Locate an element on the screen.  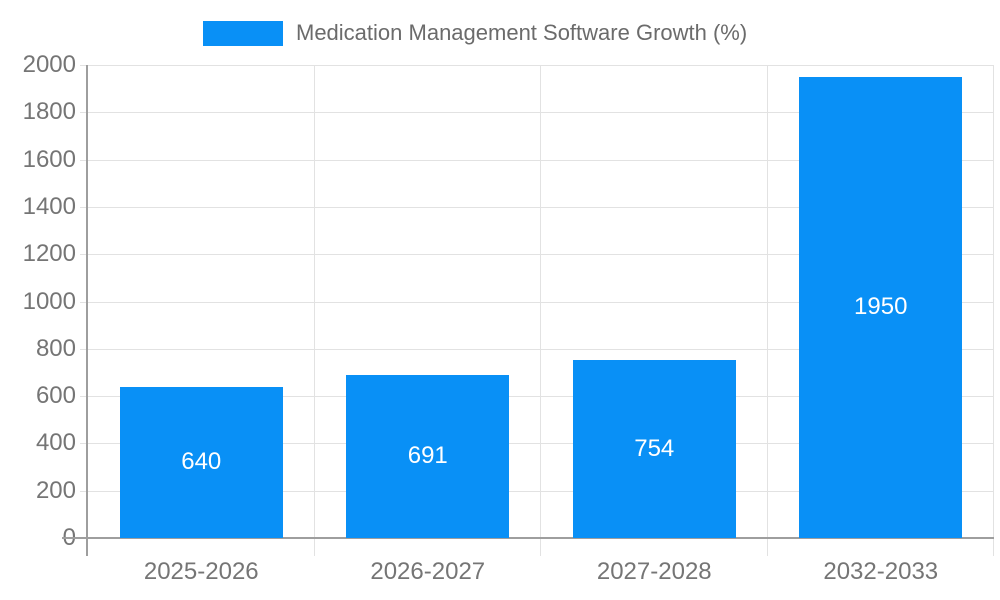
x-axis-tick-label: 2032-2033 is located at coordinates (881, 571).